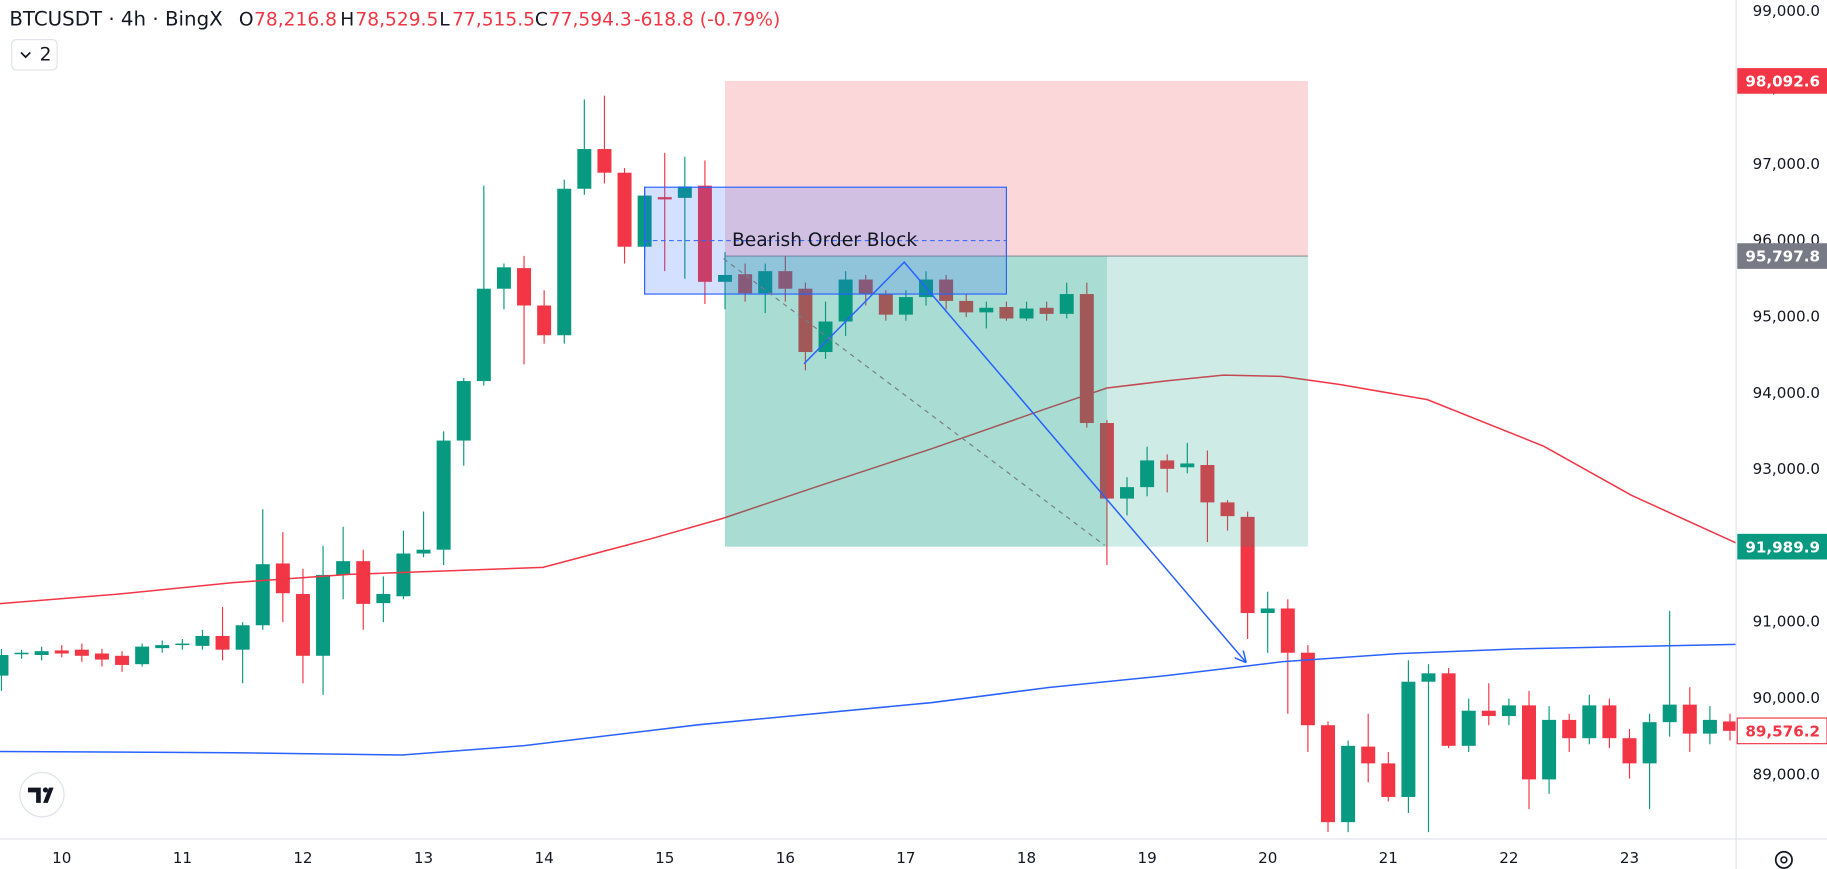 This screenshot has height=869, width=1827. Describe the element at coordinates (707, 19) in the screenshot. I see `change: -618.8 (-0.79%)` at that location.